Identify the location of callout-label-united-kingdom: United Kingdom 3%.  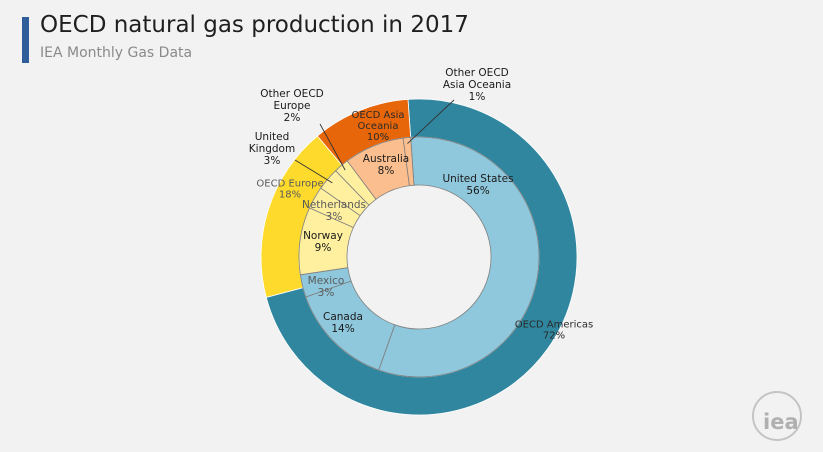
(272, 149).